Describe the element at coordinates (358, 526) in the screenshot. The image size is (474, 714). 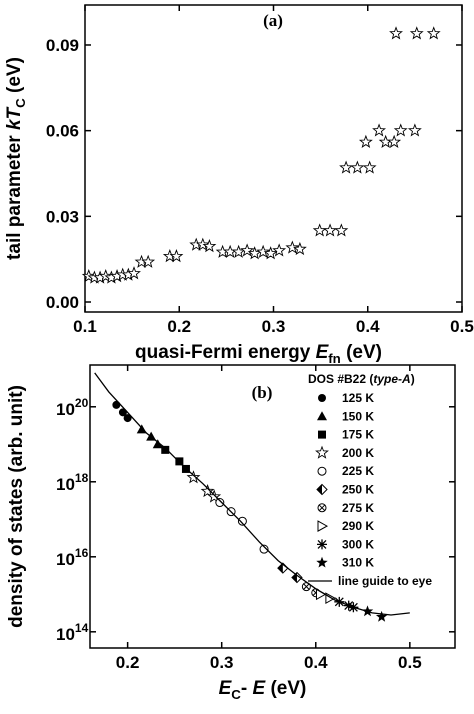
I see `legend-label: 290 K` at that location.